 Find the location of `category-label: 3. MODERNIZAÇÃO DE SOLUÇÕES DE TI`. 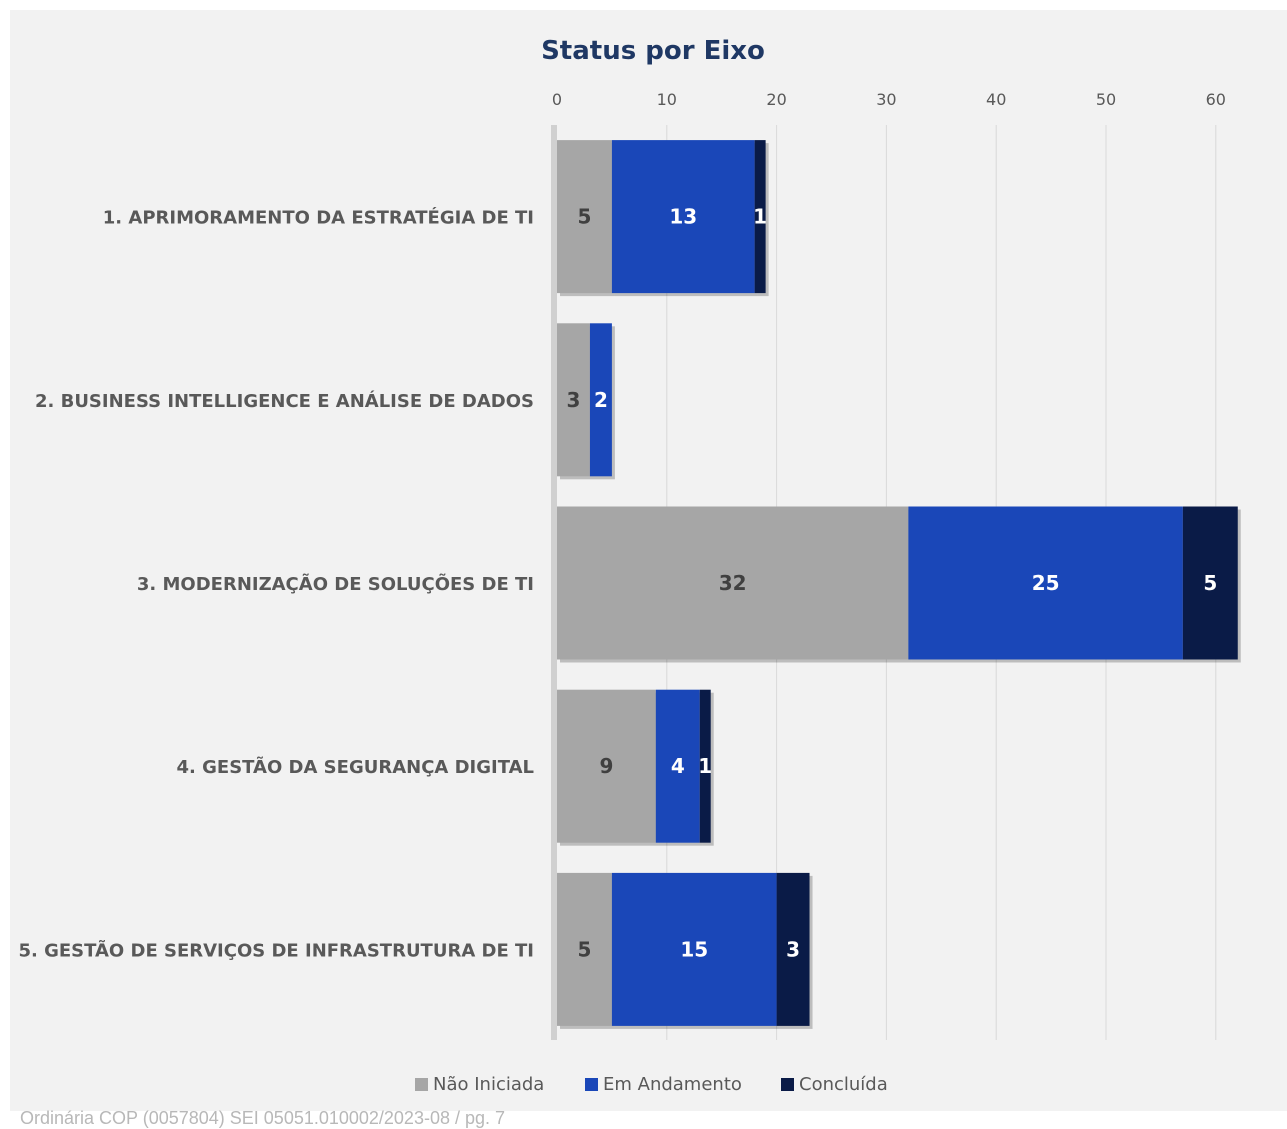

category-label: 3. MODERNIZAÇÃO DE SOLUÇÕES DE TI is located at coordinates (335, 583).